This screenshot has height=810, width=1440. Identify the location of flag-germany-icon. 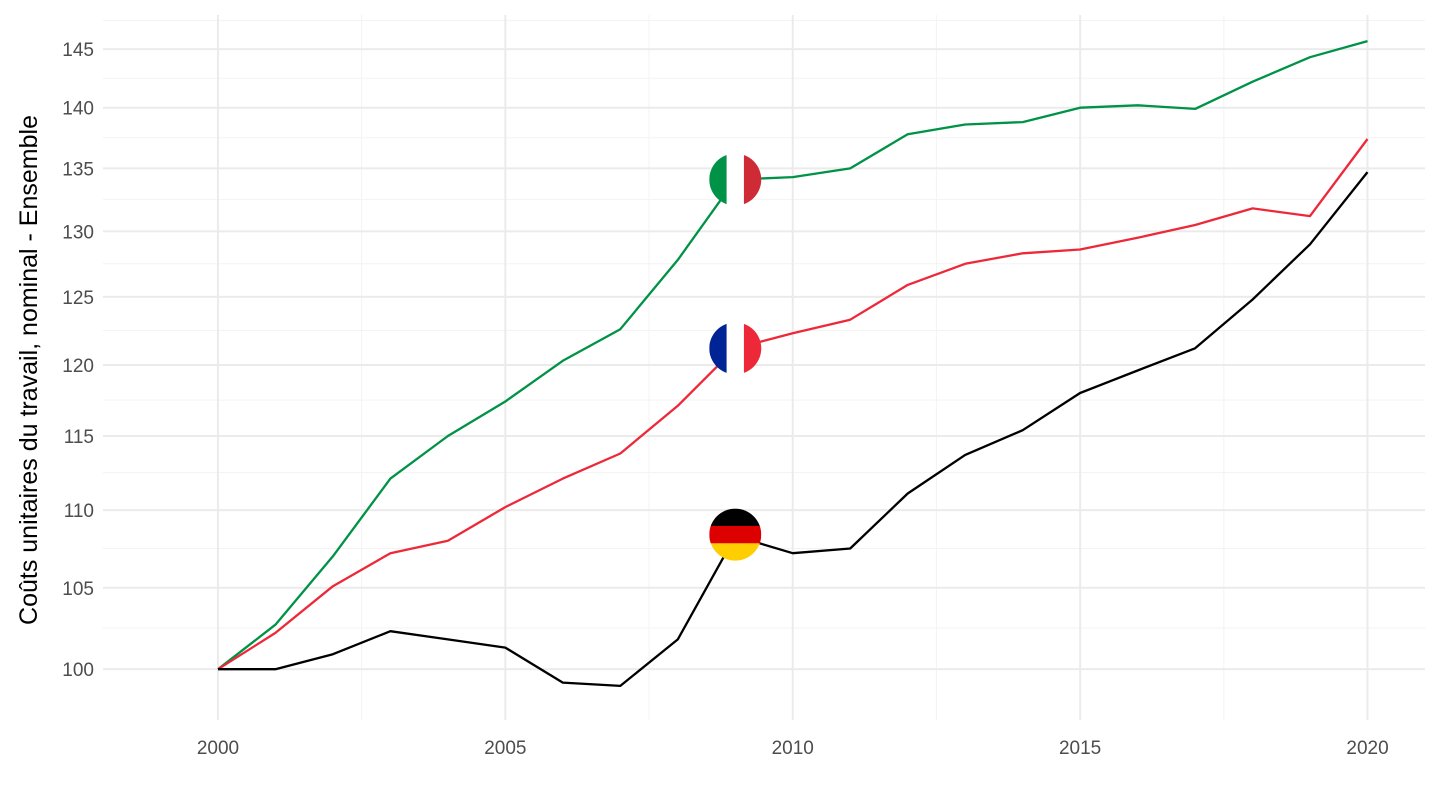
(735, 534).